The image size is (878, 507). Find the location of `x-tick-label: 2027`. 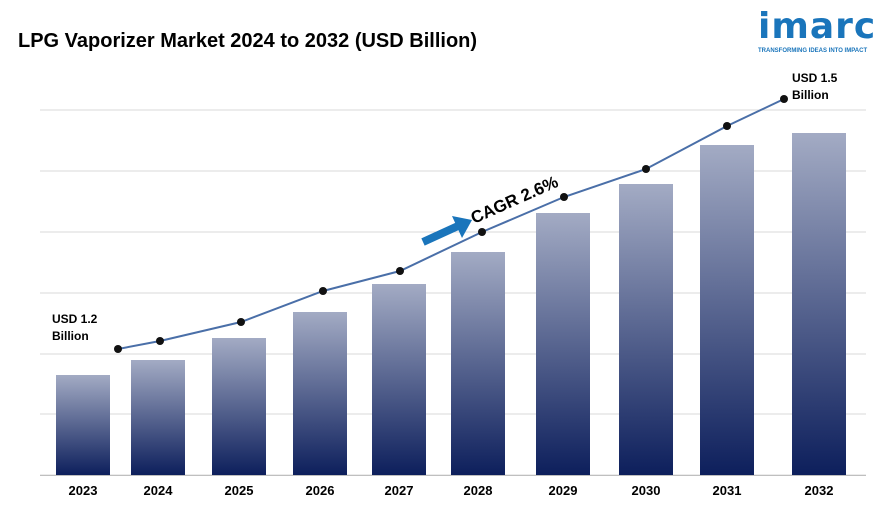

x-tick-label: 2027 is located at coordinates (399, 490).